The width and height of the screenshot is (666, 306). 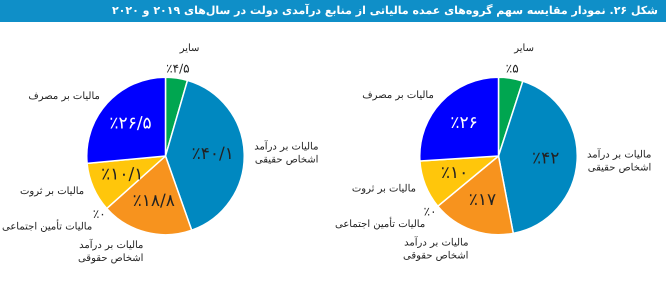 I want to click on data-label: ٪۴۰/۱, so click(x=213, y=154).